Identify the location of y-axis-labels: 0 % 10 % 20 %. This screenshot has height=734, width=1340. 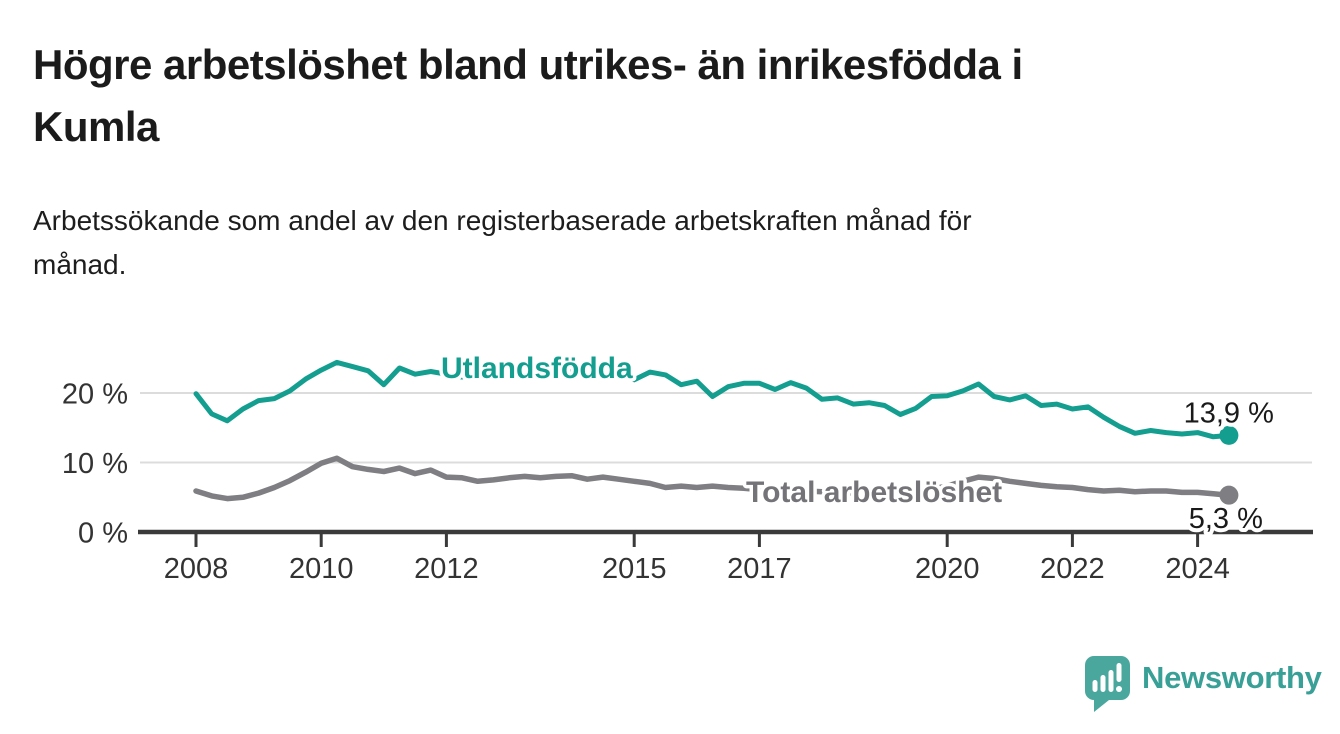
(95, 464).